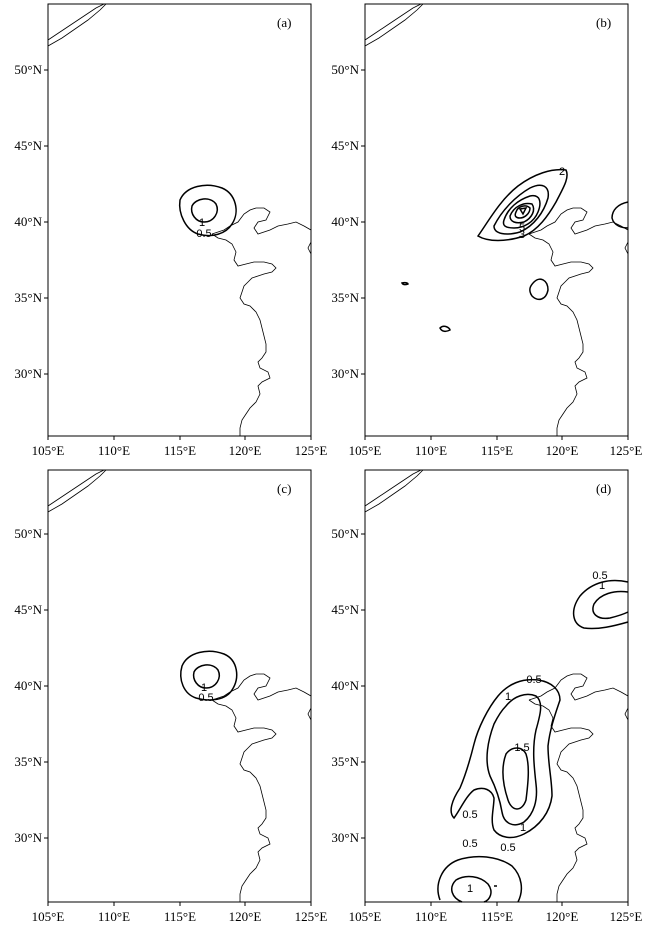  I want to click on panel-label: (c), so click(284, 488).